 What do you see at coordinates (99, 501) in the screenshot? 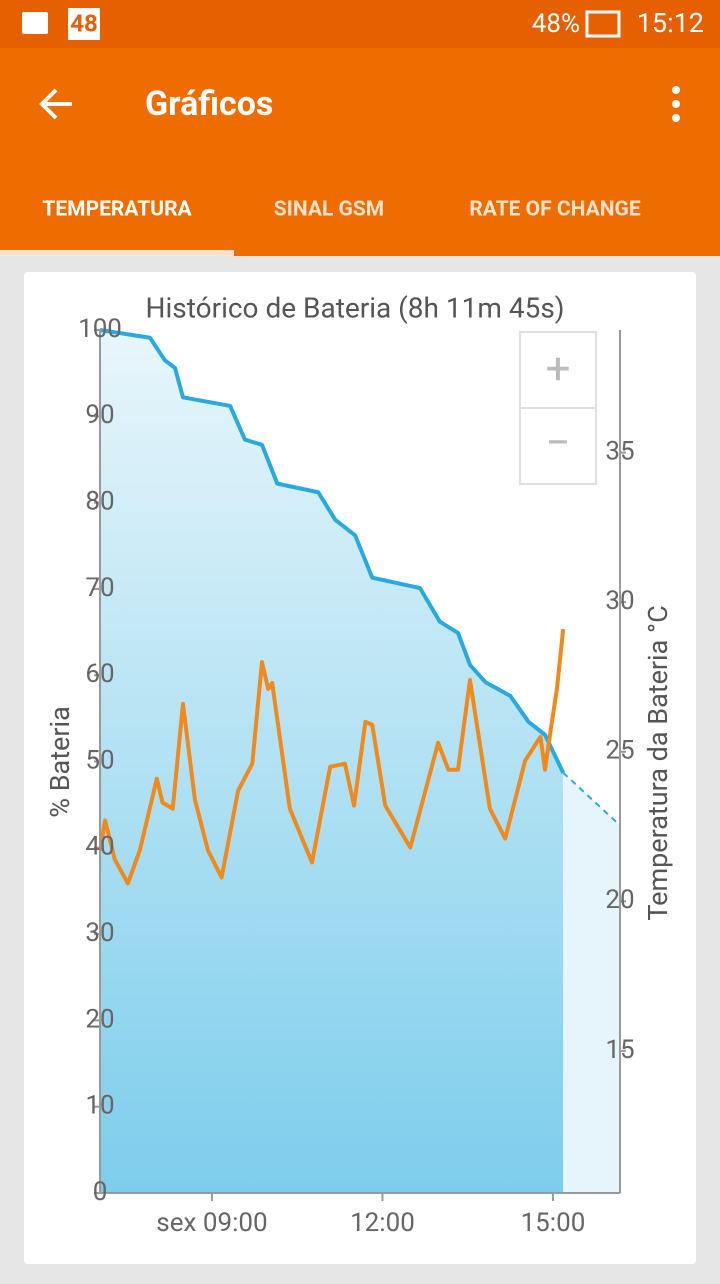
I see `y-tick-label: 80` at bounding box center [99, 501].